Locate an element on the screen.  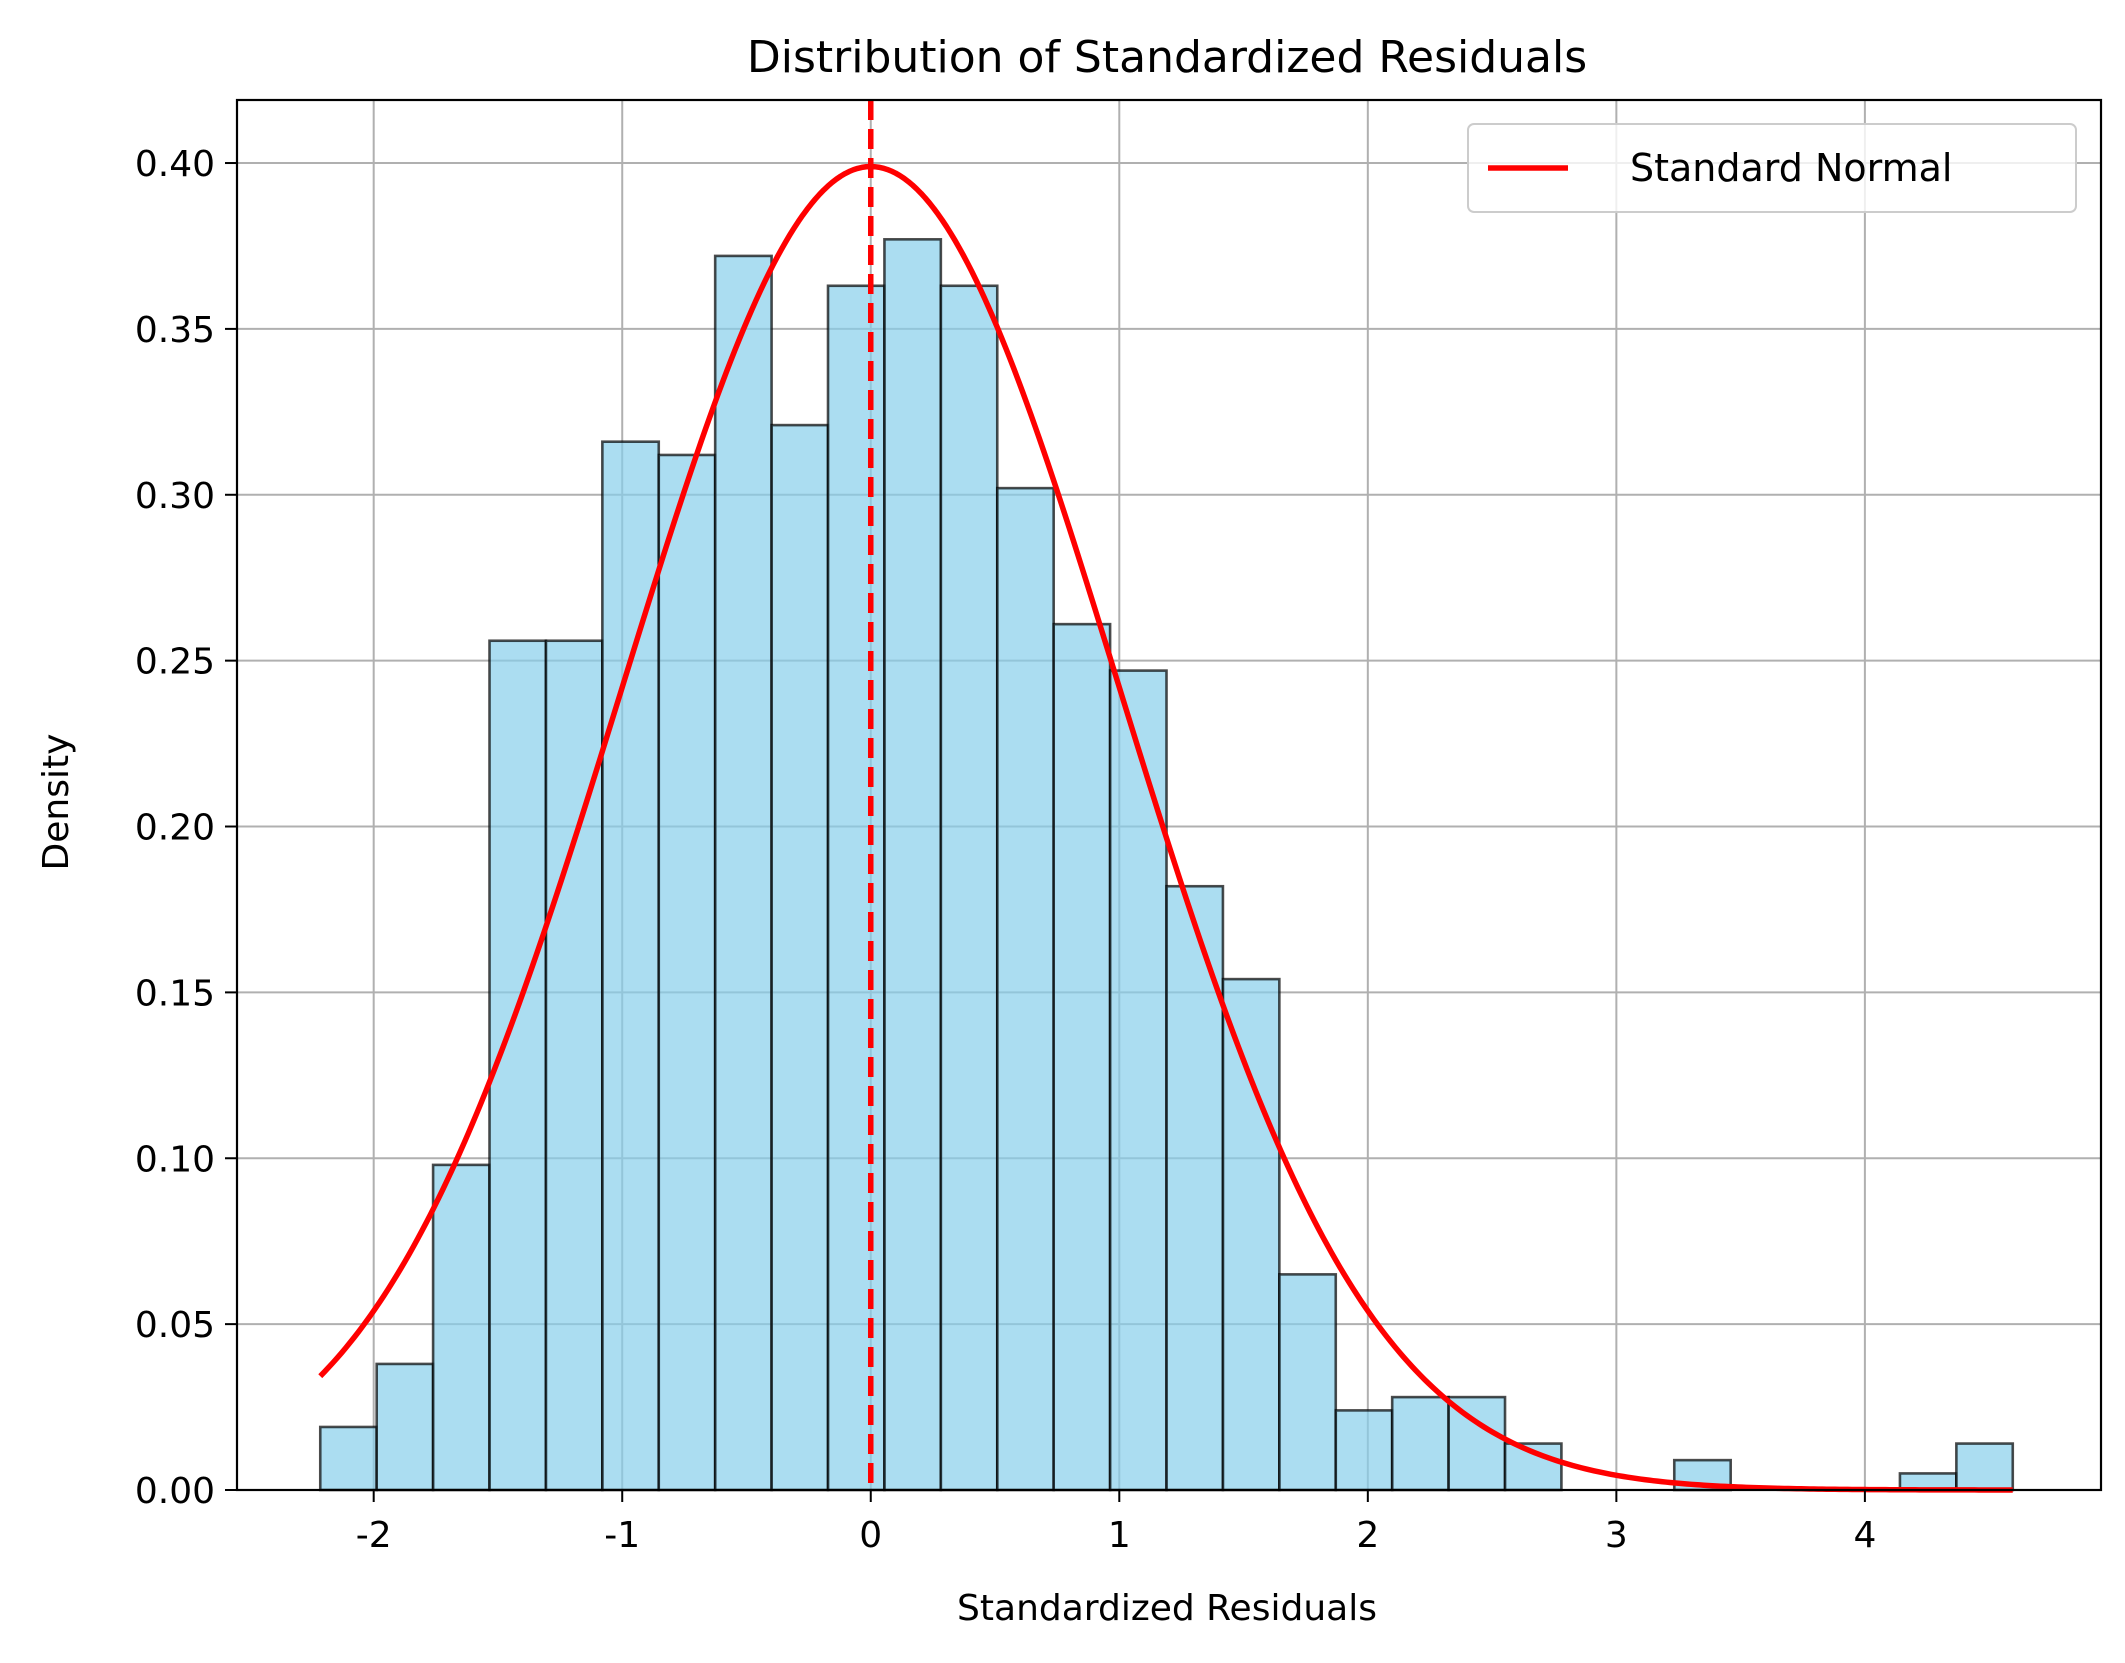
y-tick-label: 0.10 is located at coordinates (175, 1159).